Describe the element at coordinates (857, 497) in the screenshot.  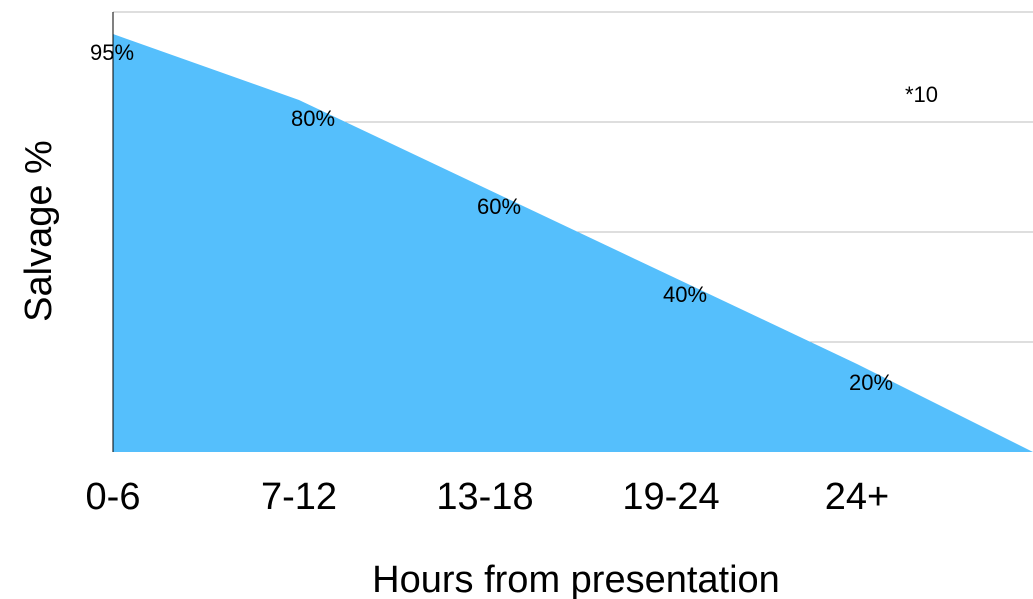
I see `x-tick-label: 24+` at that location.